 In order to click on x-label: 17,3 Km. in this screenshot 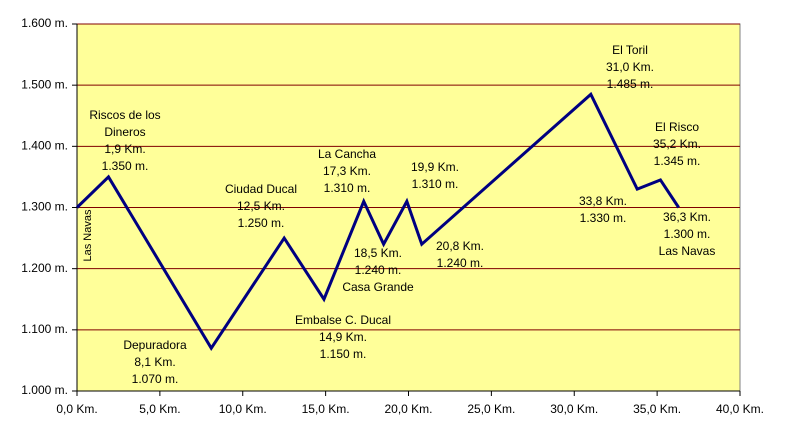, I will do `click(347, 171)`.